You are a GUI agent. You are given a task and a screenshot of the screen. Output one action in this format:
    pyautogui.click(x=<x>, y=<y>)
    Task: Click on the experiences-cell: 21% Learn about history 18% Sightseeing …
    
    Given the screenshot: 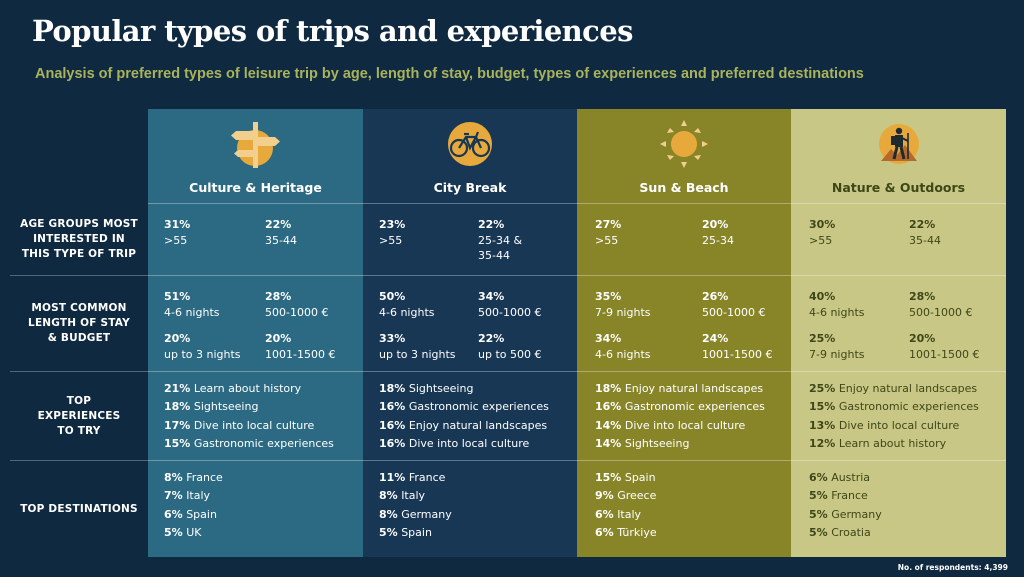 What is the action you would take?
    pyautogui.click(x=255, y=416)
    